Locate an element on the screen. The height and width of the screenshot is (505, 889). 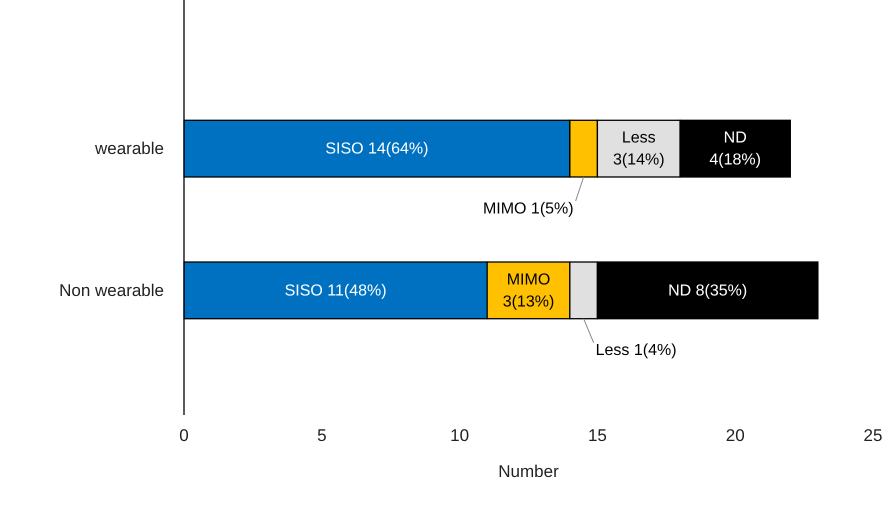
x-tick-label: 5 is located at coordinates (322, 435).